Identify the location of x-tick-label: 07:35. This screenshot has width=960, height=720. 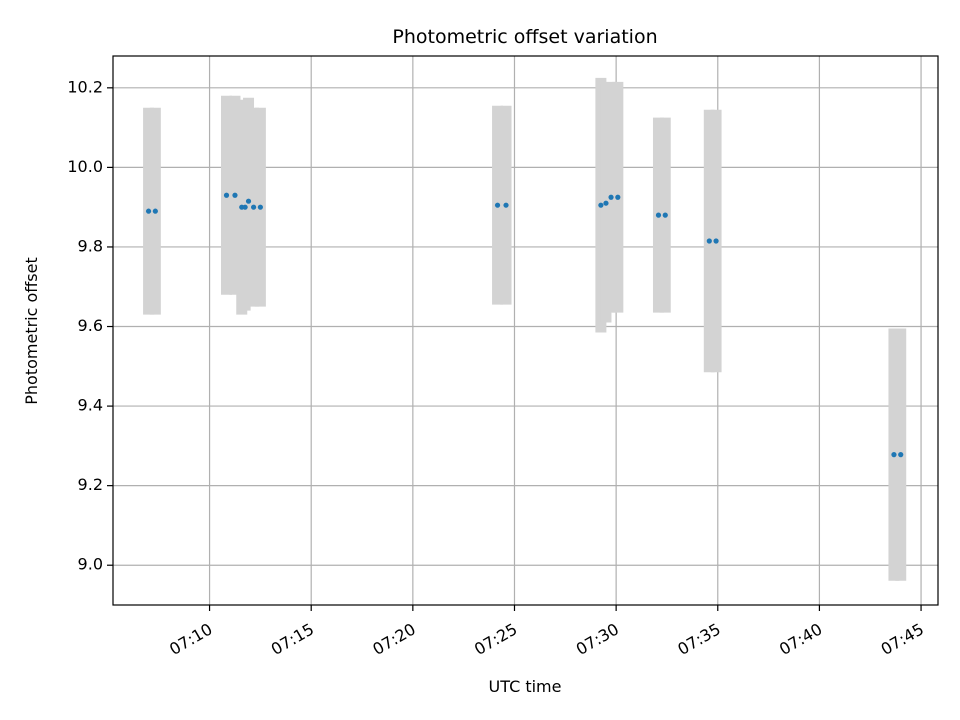
(698, 639).